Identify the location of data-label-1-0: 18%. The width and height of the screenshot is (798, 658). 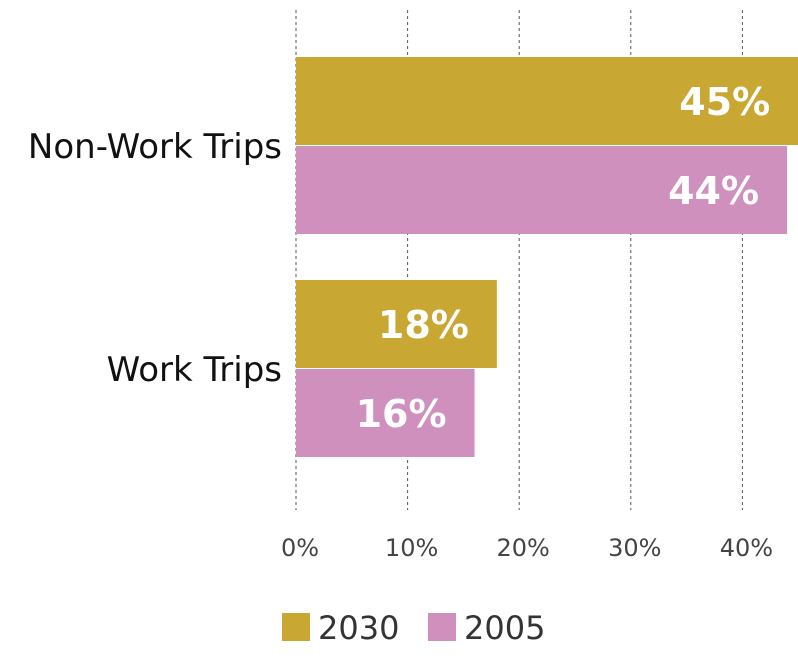
(423, 325).